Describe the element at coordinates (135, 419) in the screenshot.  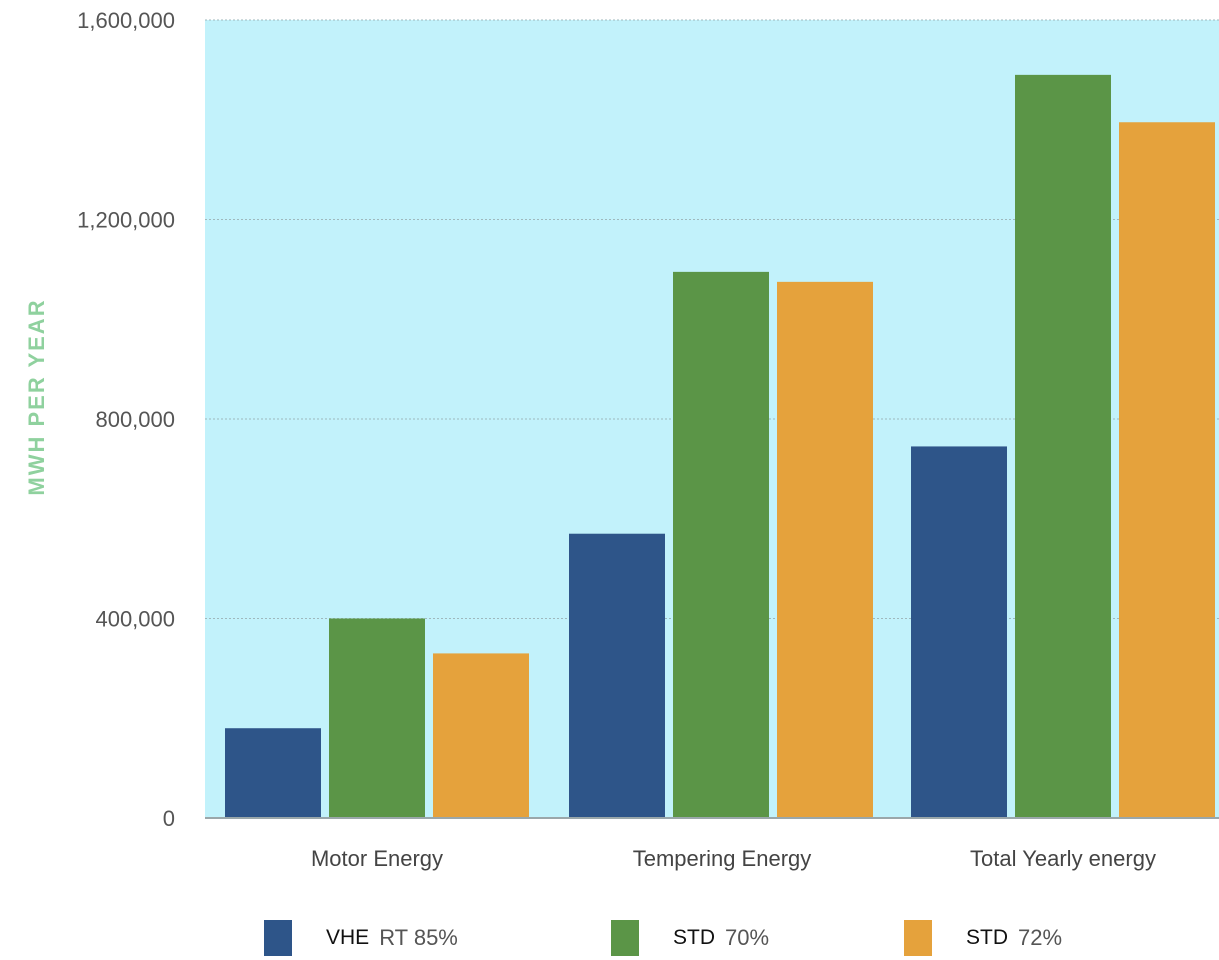
I see `y-tick-label: 800,000` at that location.